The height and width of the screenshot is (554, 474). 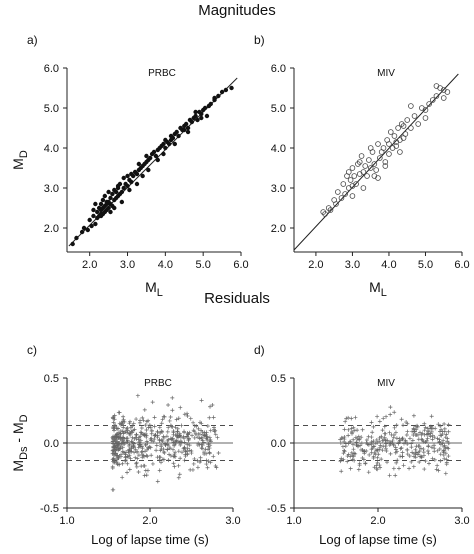 What do you see at coordinates (51, 109) in the screenshot?
I see `y-tick-label: 5.0` at bounding box center [51, 109].